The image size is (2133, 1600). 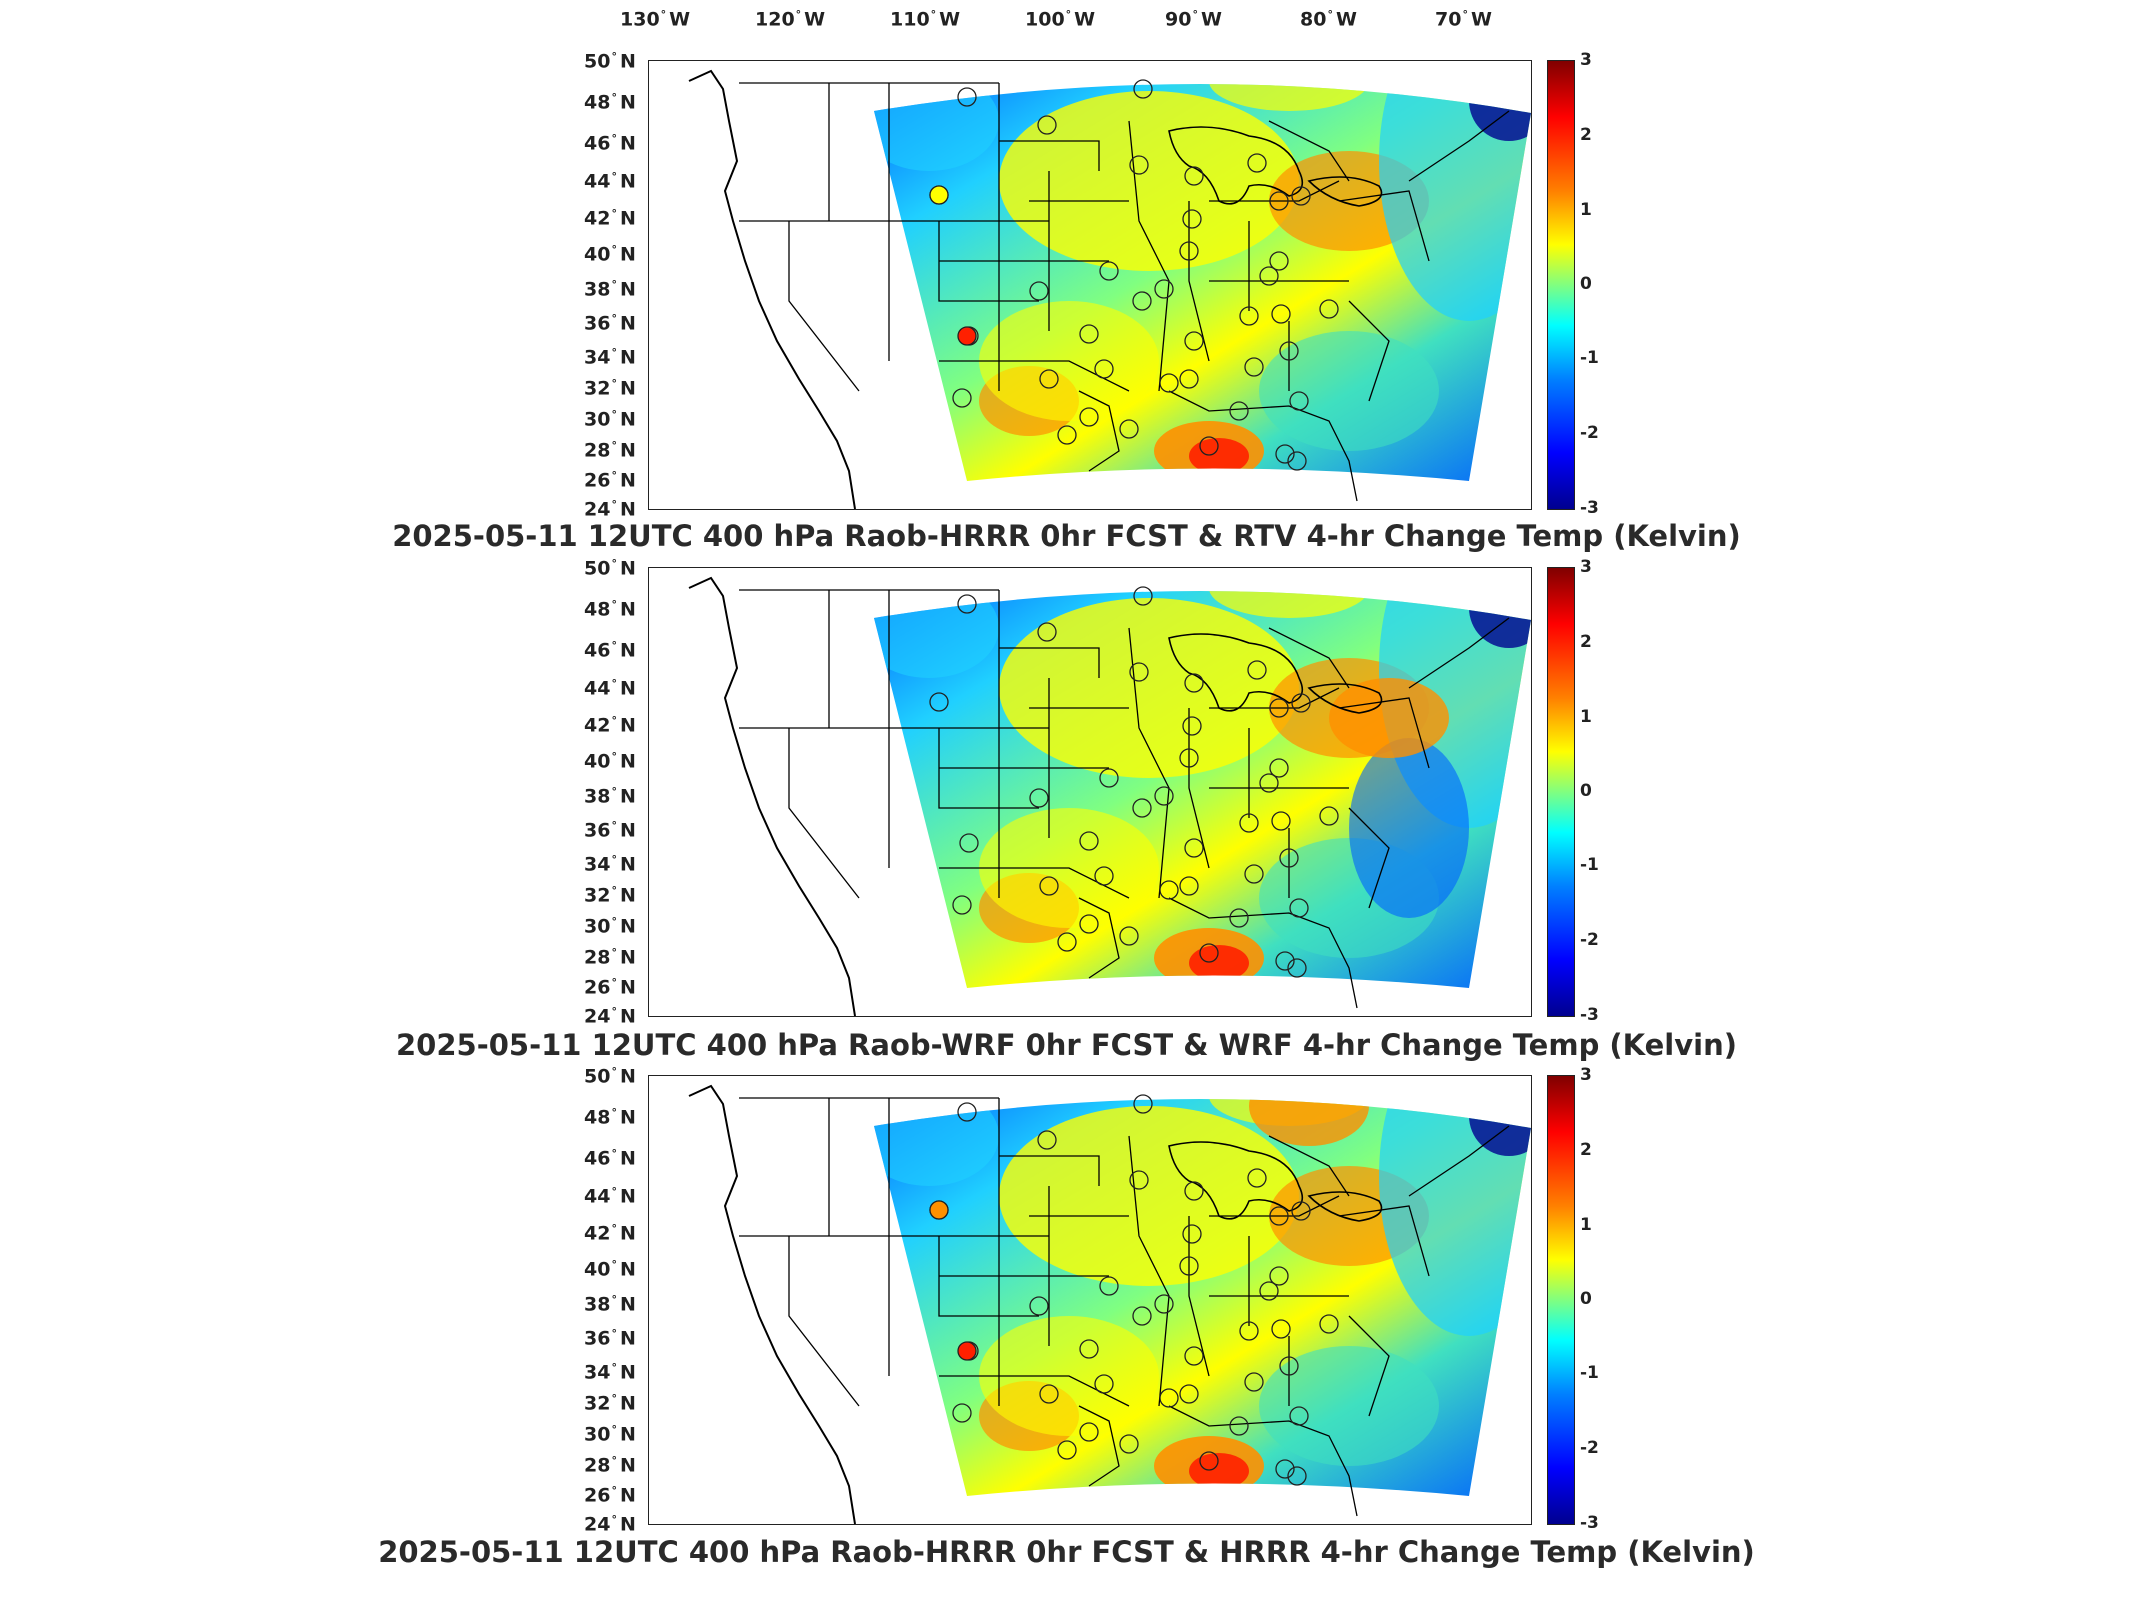 I want to click on lat-label: 36° N, so click(x=610, y=830).